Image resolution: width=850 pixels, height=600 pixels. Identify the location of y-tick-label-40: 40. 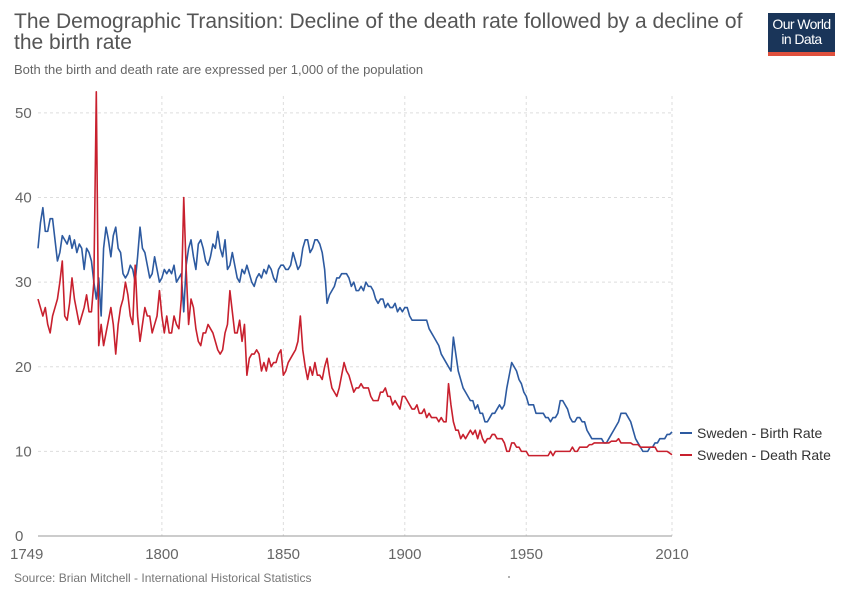
(23, 198).